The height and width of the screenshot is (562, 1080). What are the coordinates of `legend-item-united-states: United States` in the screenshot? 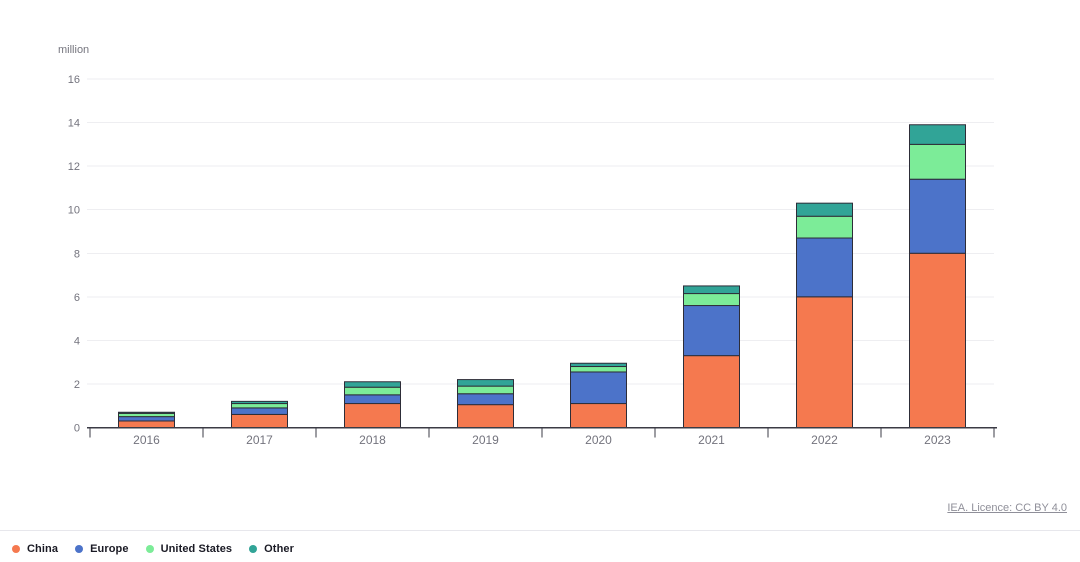 It's located at (189, 549).